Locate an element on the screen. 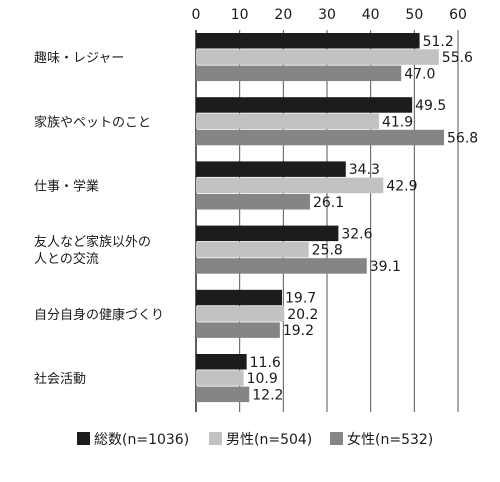  category-label: 社会活動 is located at coordinates (60, 379).